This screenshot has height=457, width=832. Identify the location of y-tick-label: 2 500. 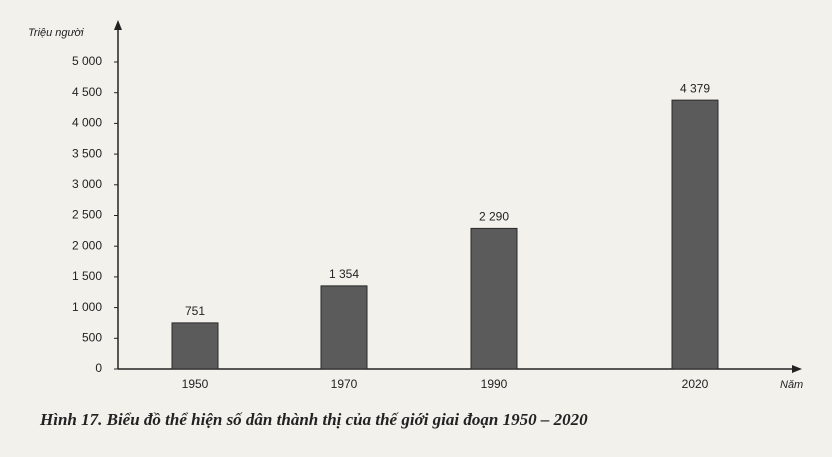
(87, 215).